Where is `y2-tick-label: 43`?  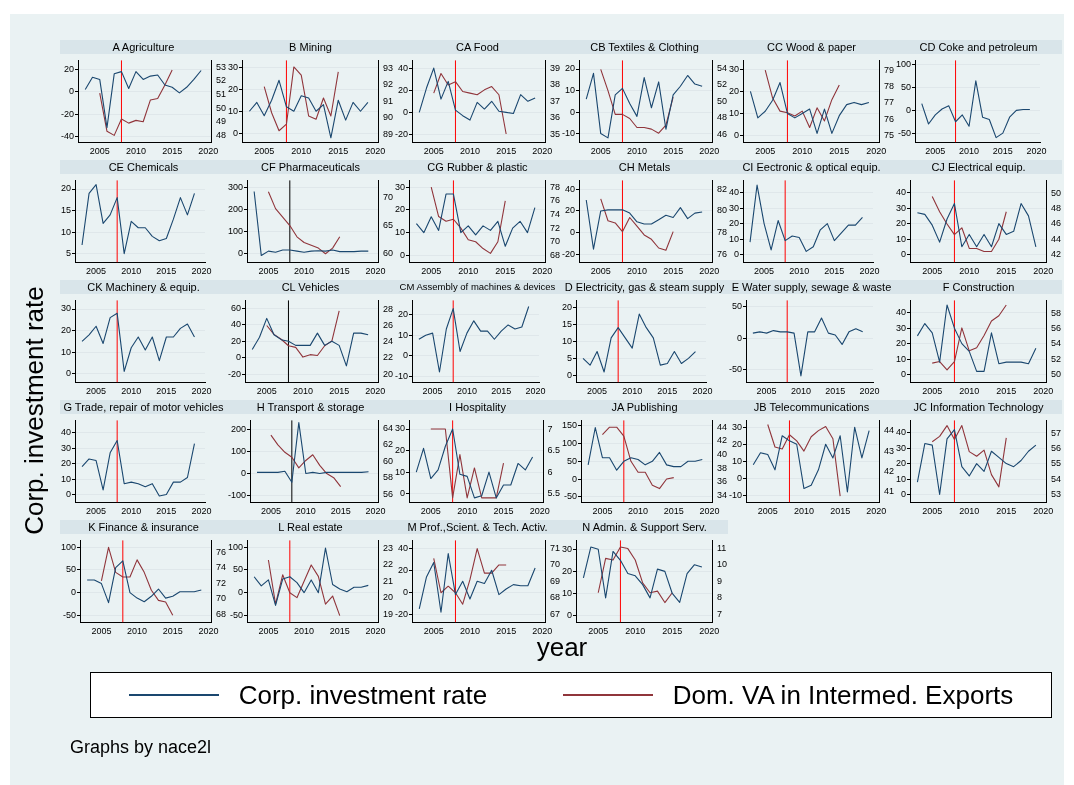 y2-tick-label: 43 is located at coordinates (888, 450).